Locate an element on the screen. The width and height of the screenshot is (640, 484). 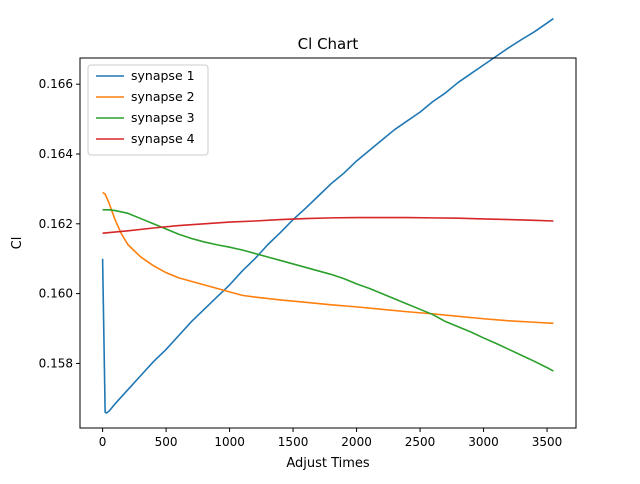
y-axis-label: Cl is located at coordinates (17, 243).